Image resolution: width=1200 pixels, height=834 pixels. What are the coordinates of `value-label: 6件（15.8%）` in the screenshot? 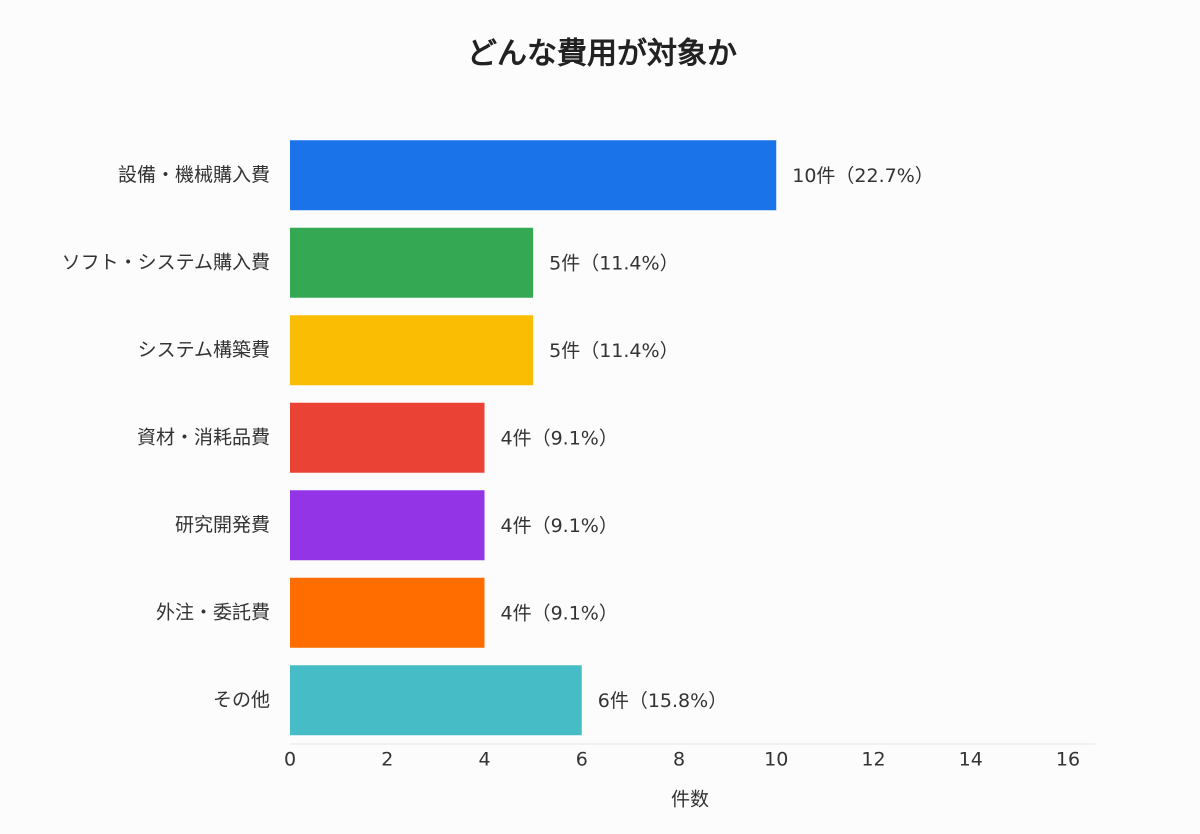 It's located at (662, 701).